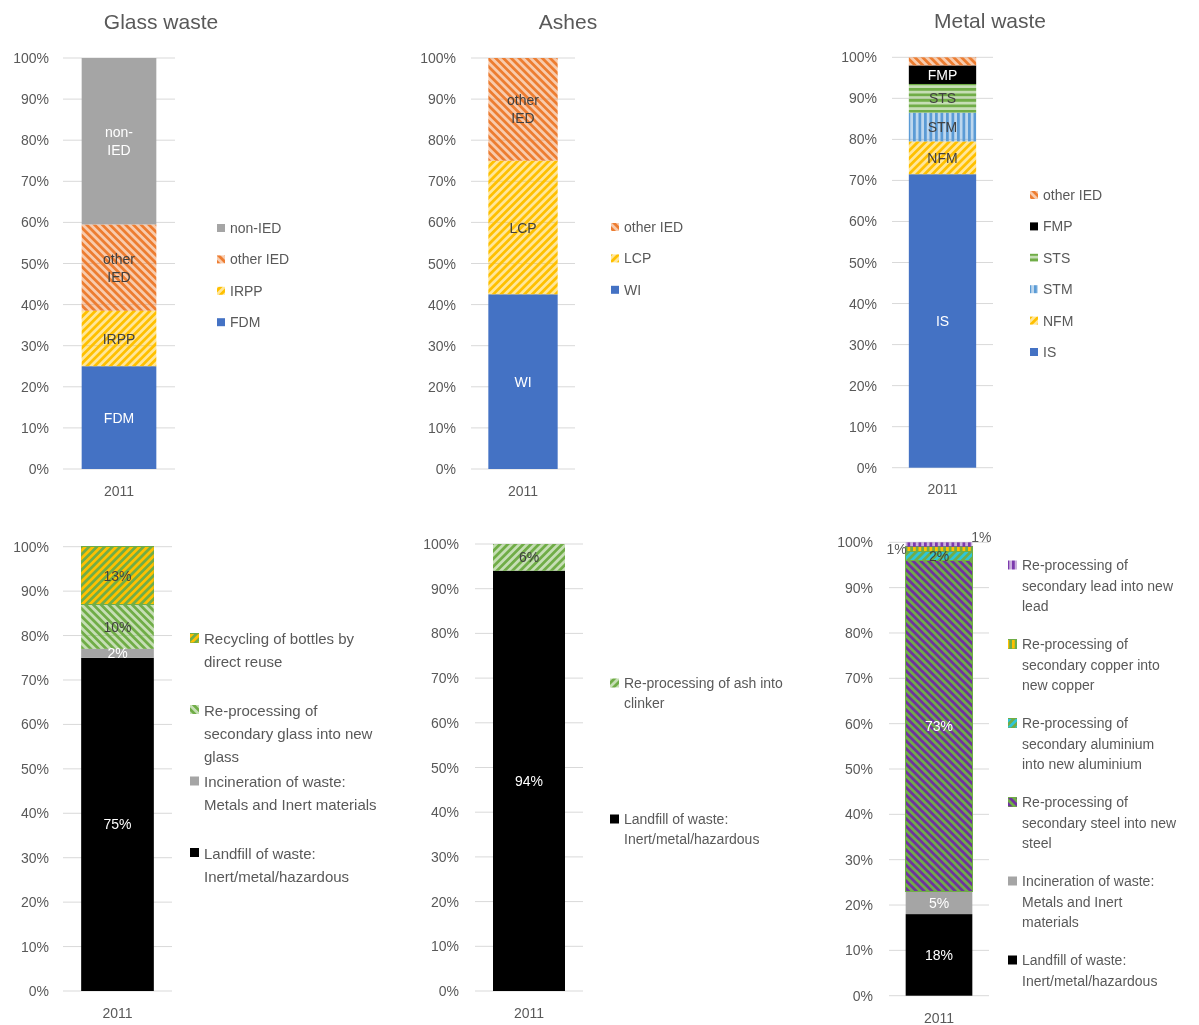 Image resolution: width=1199 pixels, height=1025 pixels. Describe the element at coordinates (568, 21) in the screenshot. I see `chart-title: Ashes` at that location.